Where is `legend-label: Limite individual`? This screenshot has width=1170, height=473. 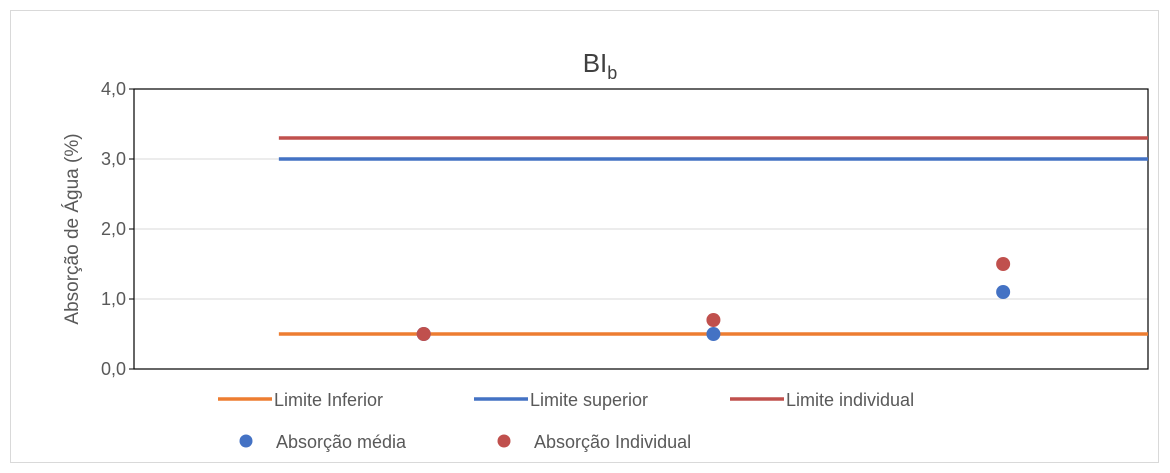 legend-label: Limite individual is located at coordinates (850, 400).